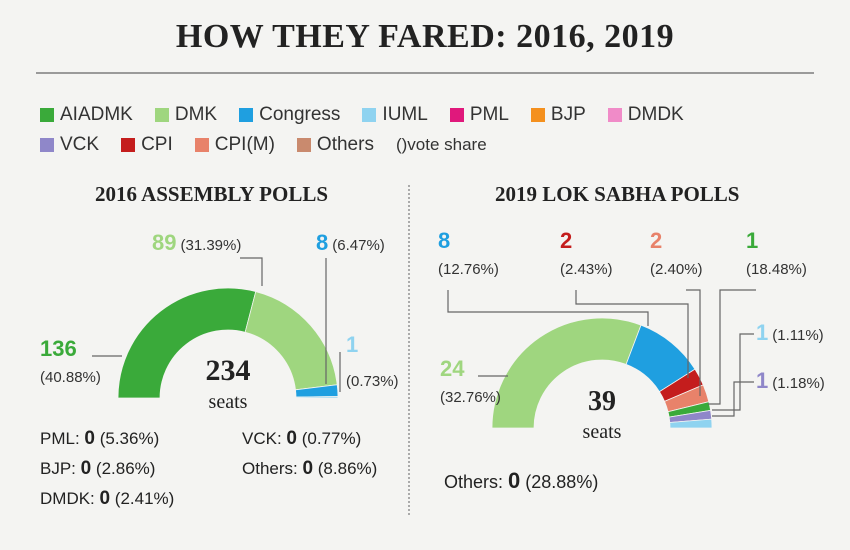 The height and width of the screenshot is (550, 850). What do you see at coordinates (602, 401) in the screenshot?
I see `total-seats-2019: 39` at bounding box center [602, 401].